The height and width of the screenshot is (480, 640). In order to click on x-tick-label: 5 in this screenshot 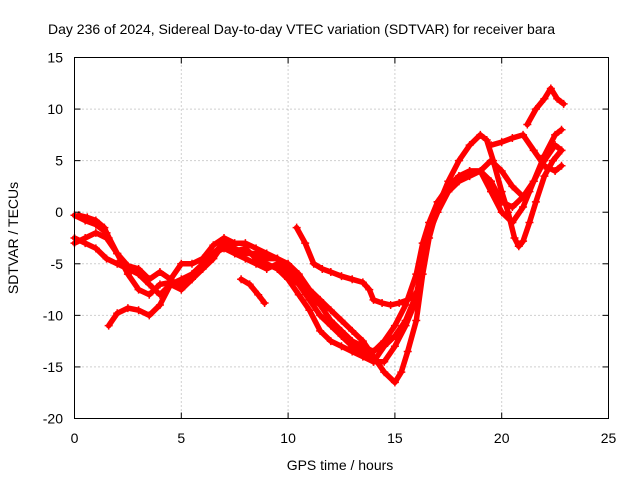, I will do `click(181, 438)`.